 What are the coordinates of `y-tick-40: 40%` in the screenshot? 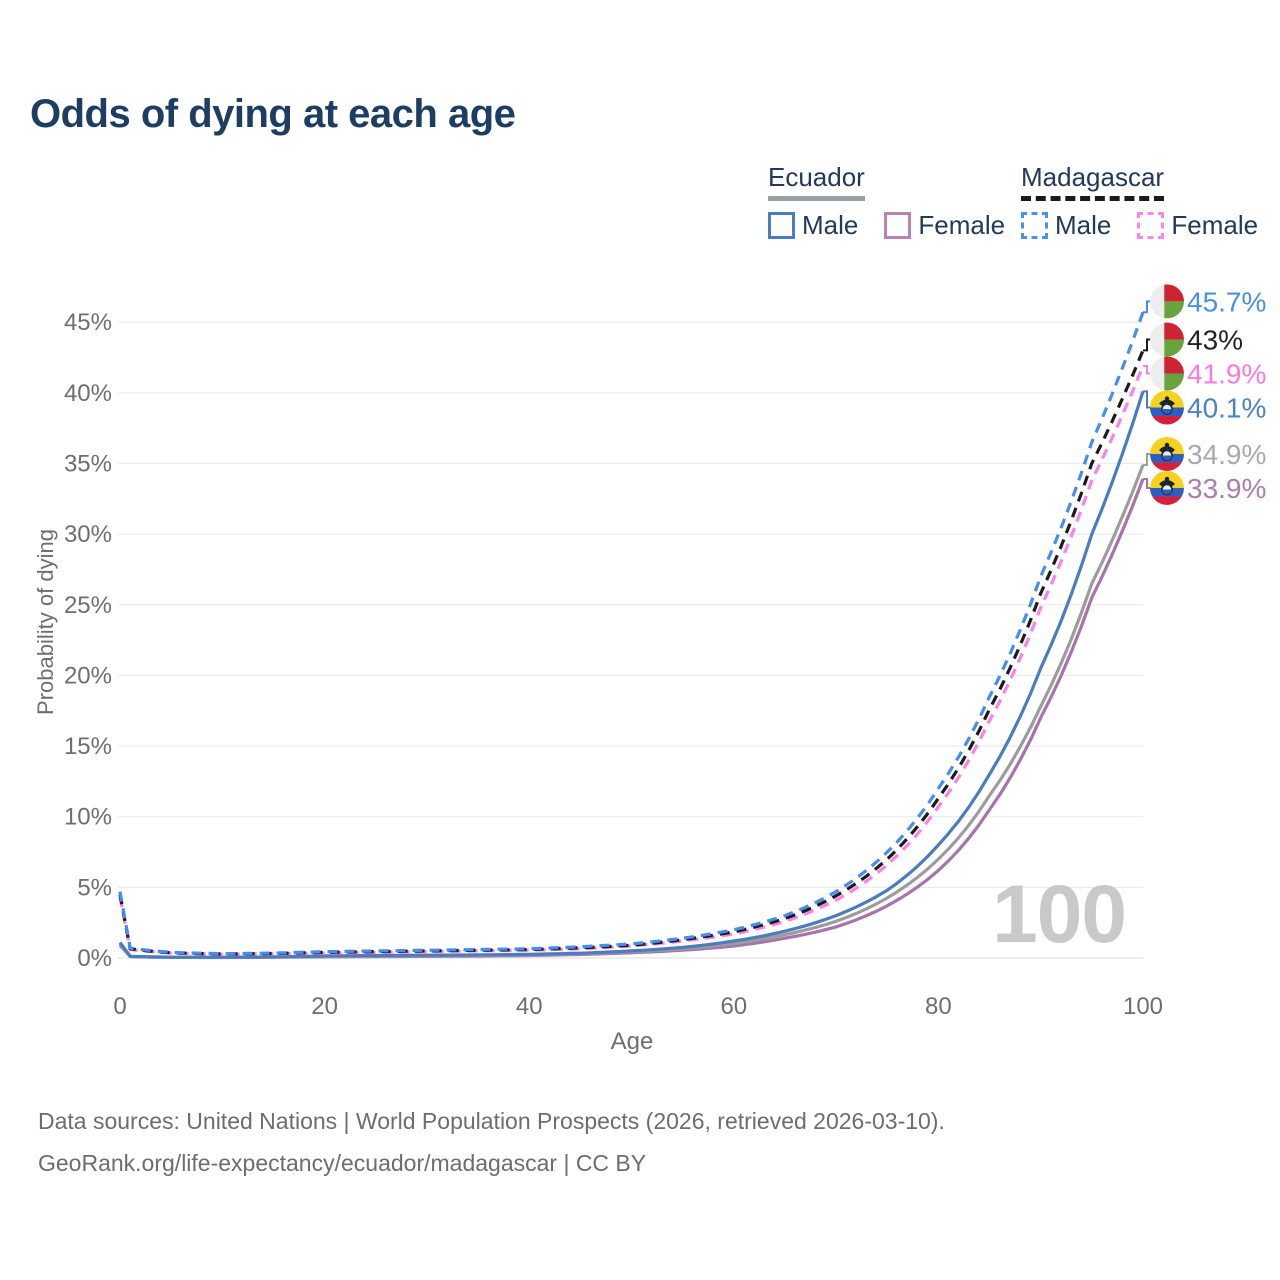 It's located at (88, 393).